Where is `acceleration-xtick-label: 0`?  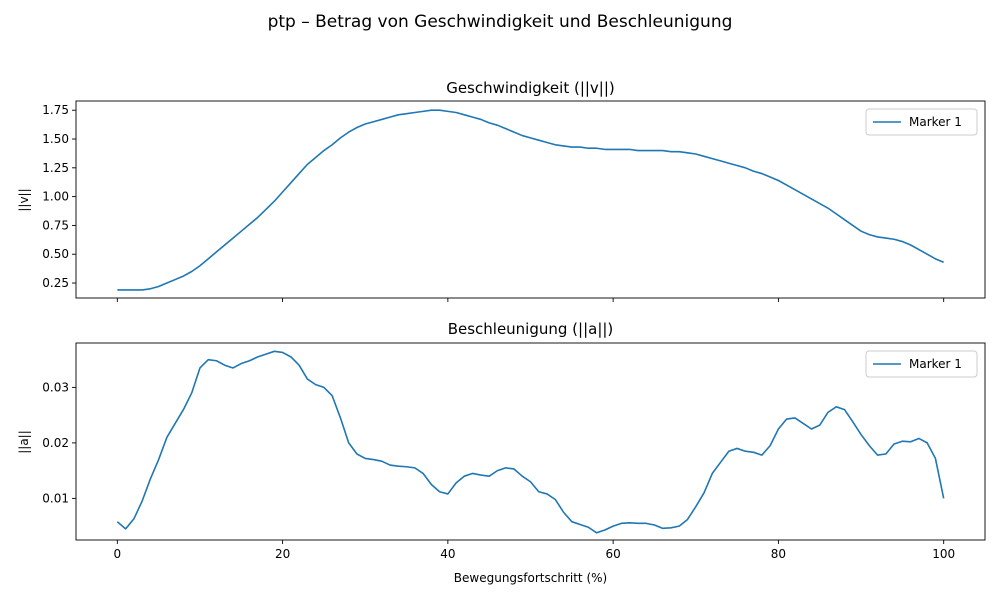 acceleration-xtick-label: 0 is located at coordinates (117, 554).